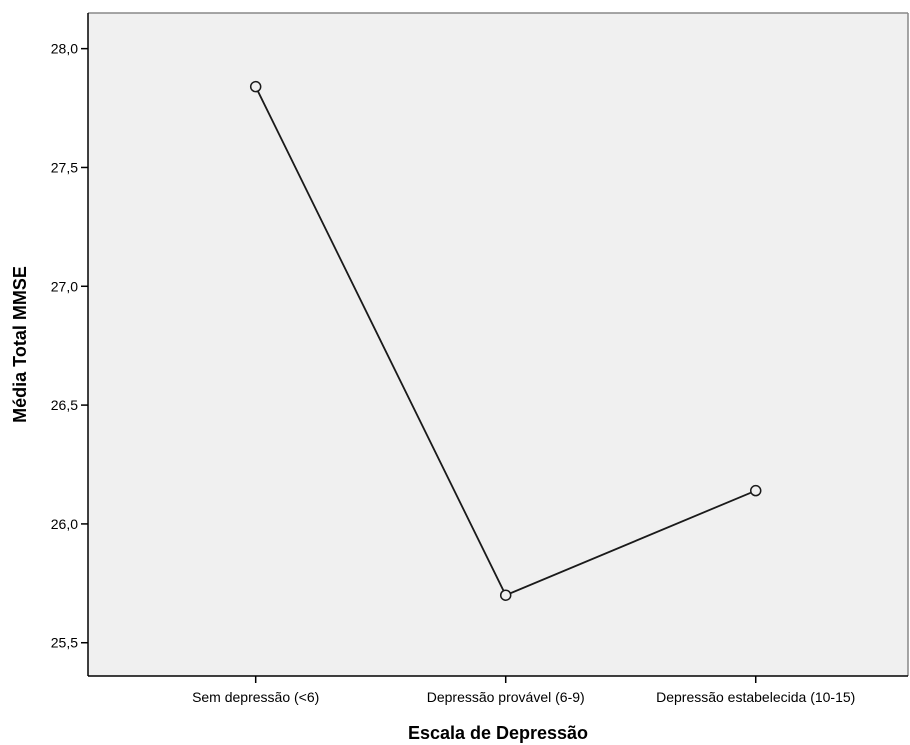  What do you see at coordinates (64, 524) in the screenshot?
I see `y-tick-label: 26,0` at bounding box center [64, 524].